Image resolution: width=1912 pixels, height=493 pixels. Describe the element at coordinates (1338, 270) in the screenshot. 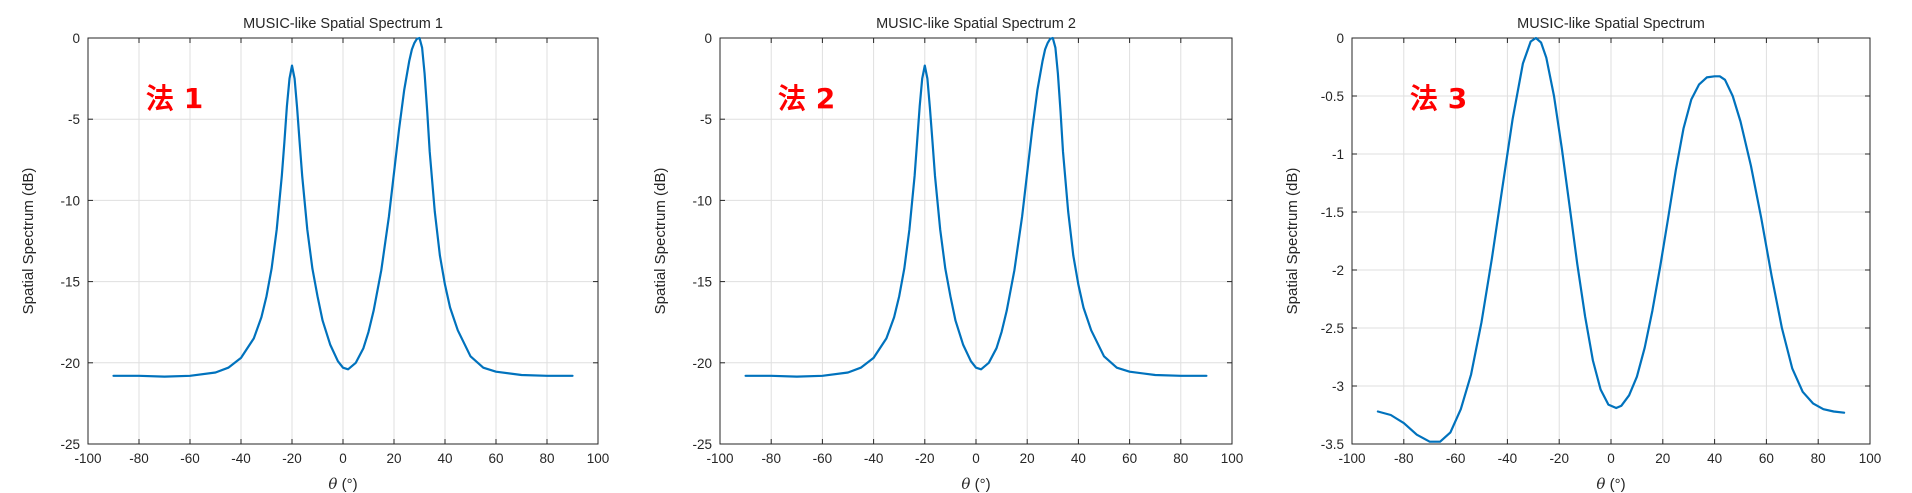

I see `y-tick-label: -2` at that location.